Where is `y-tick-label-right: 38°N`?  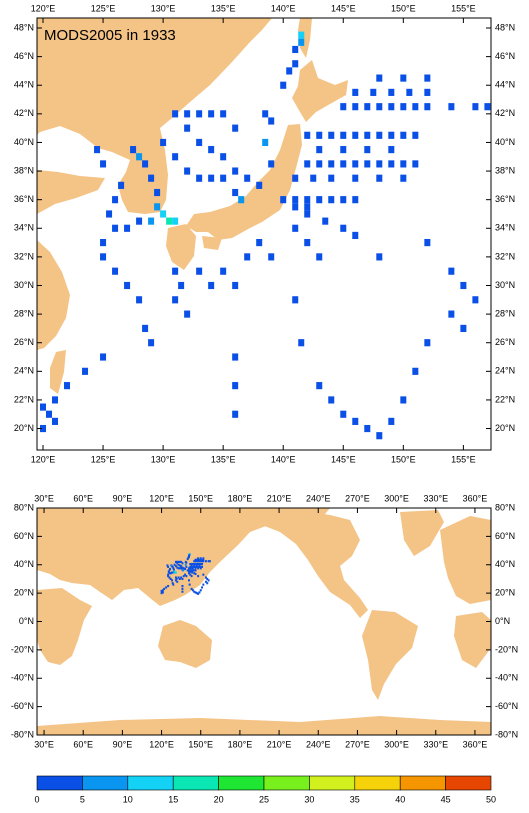 y-tick-label-right: 38°N is located at coordinates (505, 170).